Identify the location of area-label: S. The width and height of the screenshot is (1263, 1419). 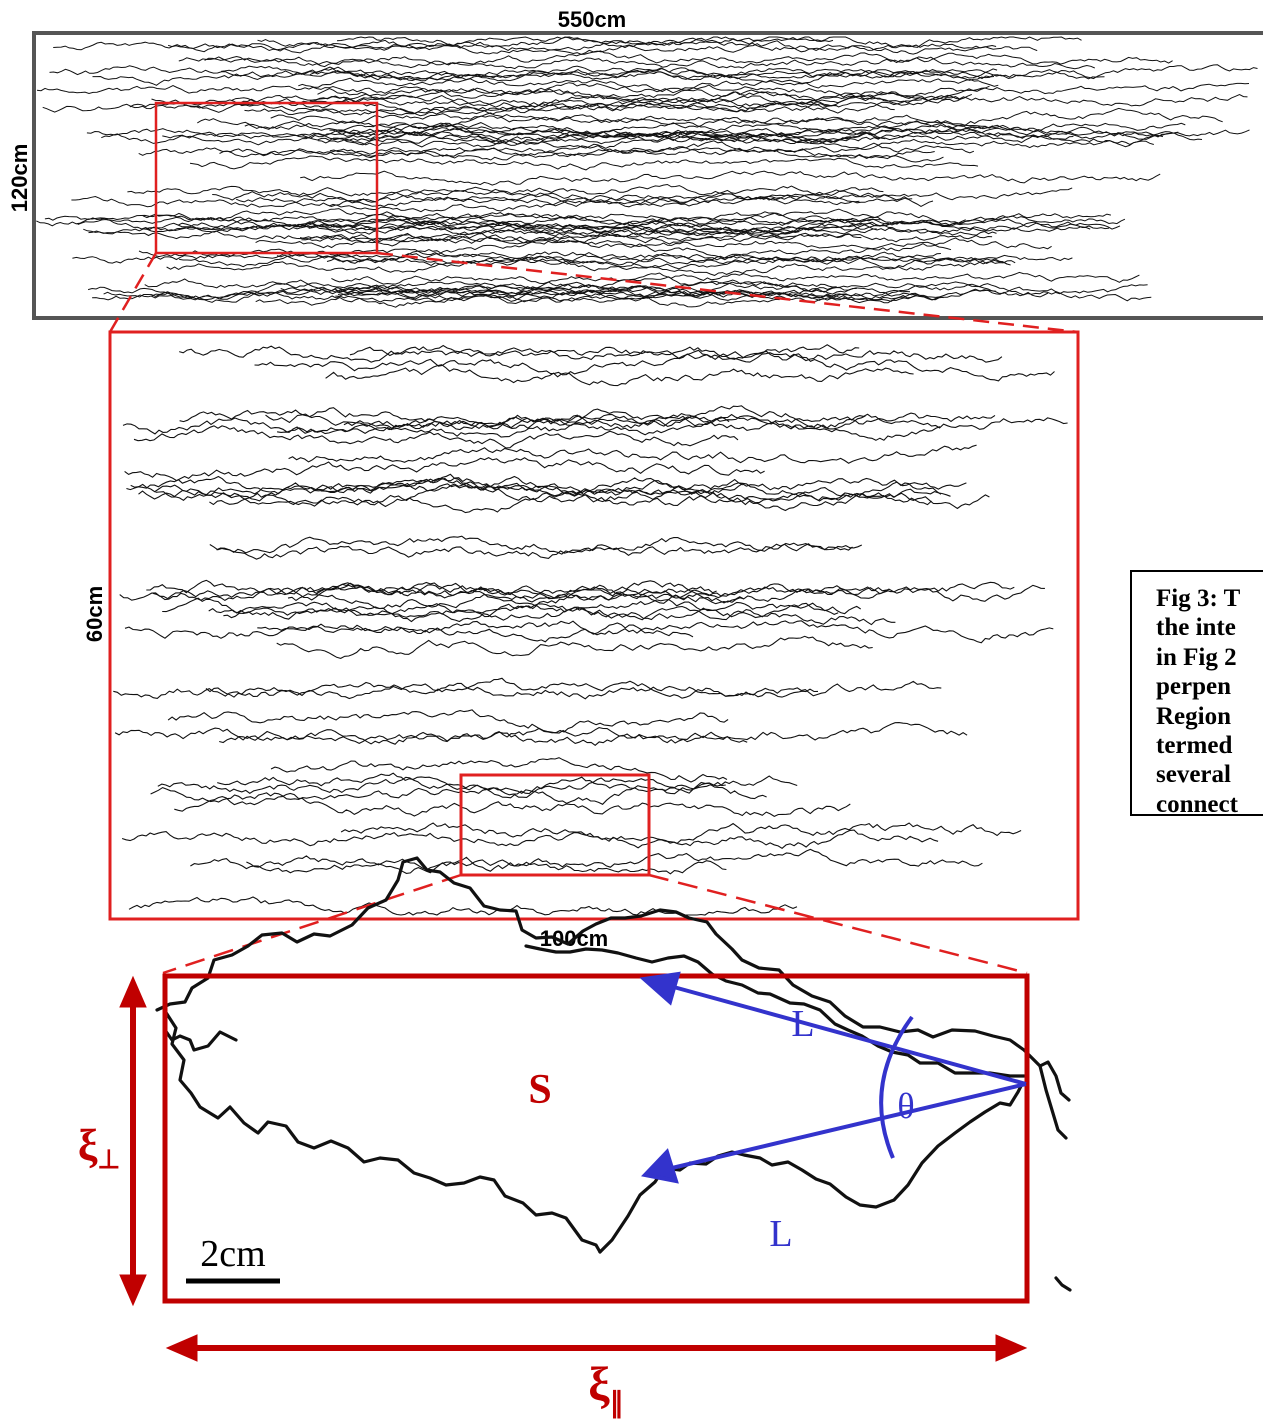
(539, 1090).